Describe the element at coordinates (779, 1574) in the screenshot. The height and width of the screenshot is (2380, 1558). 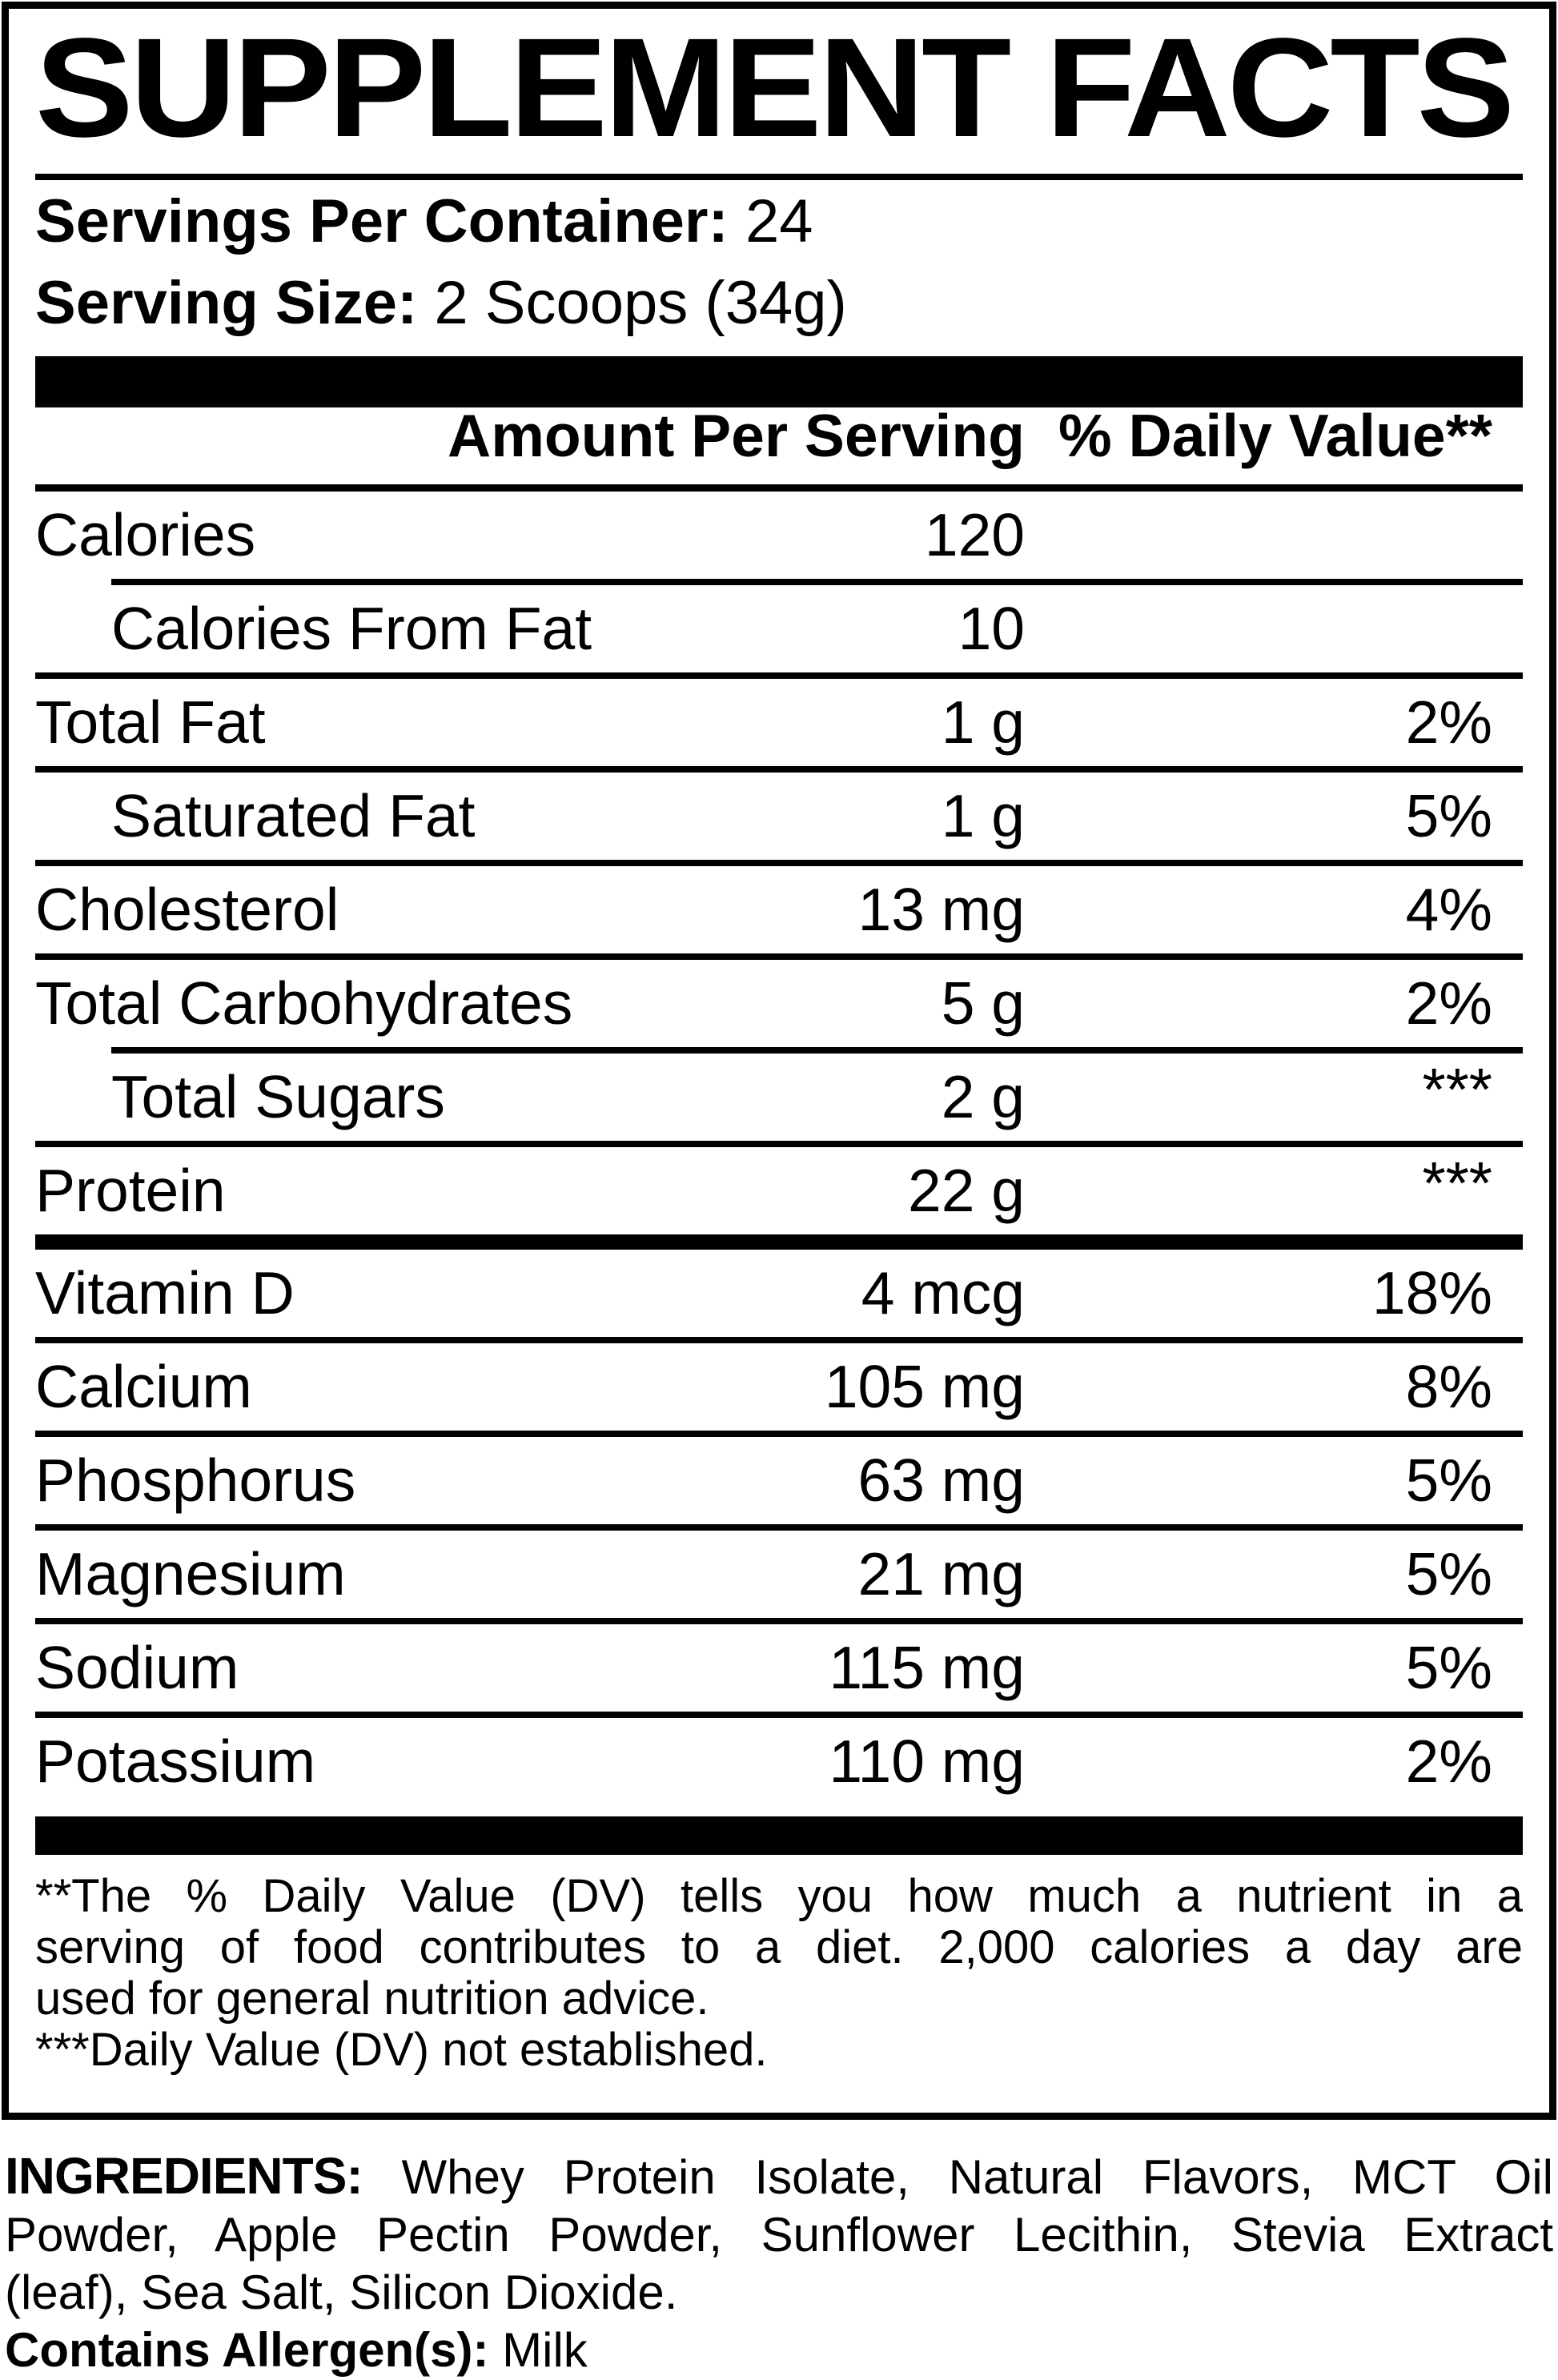
I see `table-row: Magnesium 21 mg 5%` at that location.